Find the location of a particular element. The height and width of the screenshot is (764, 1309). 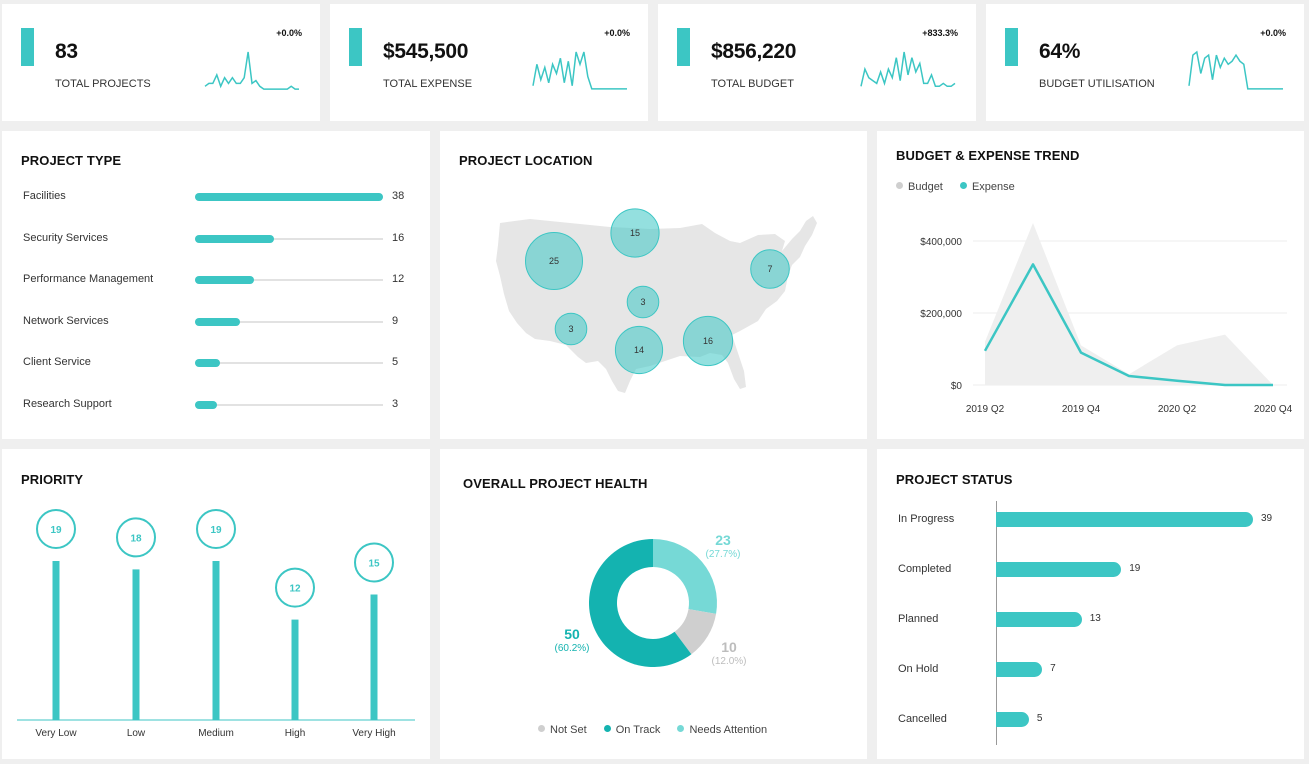

kpi-accent-bar is located at coordinates (683, 47).